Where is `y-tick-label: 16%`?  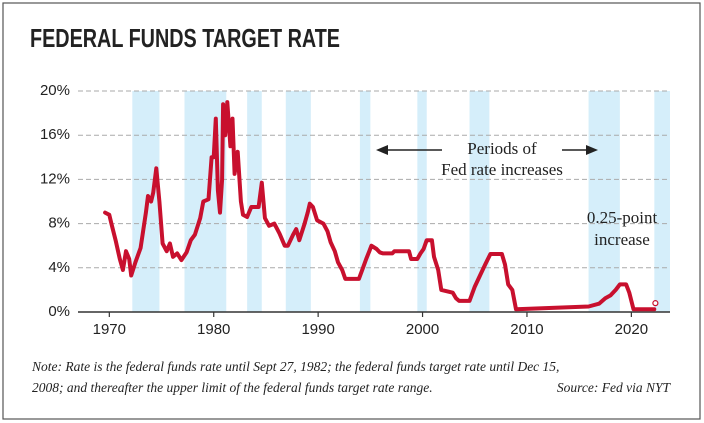
y-tick-label: 16% is located at coordinates (55, 134).